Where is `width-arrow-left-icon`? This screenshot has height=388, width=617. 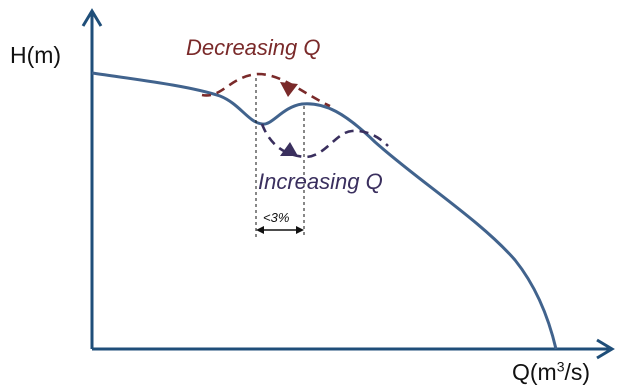 width-arrow-left-icon is located at coordinates (260, 230).